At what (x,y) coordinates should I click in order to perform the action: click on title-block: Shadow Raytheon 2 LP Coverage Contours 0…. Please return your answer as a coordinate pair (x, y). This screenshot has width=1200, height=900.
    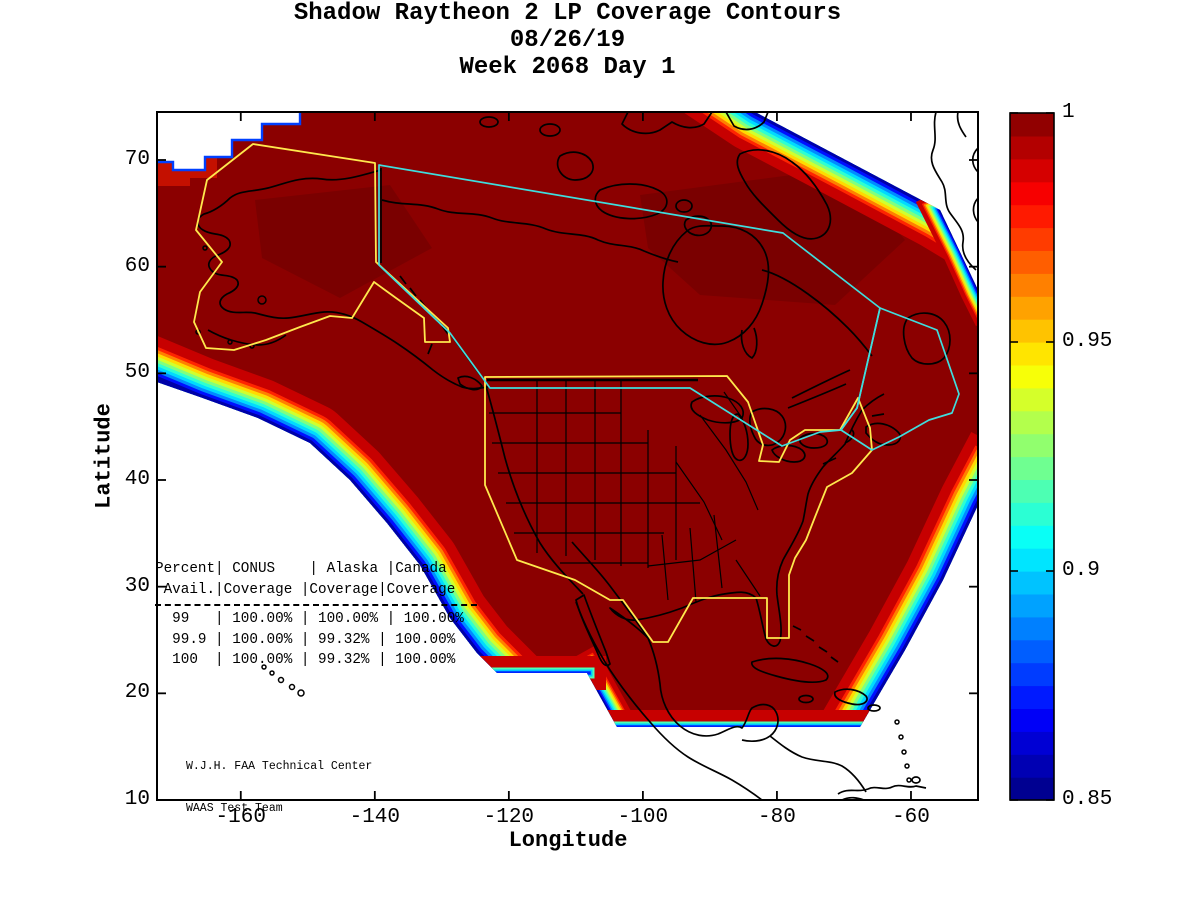
    Looking at the image, I should click on (567, 40).